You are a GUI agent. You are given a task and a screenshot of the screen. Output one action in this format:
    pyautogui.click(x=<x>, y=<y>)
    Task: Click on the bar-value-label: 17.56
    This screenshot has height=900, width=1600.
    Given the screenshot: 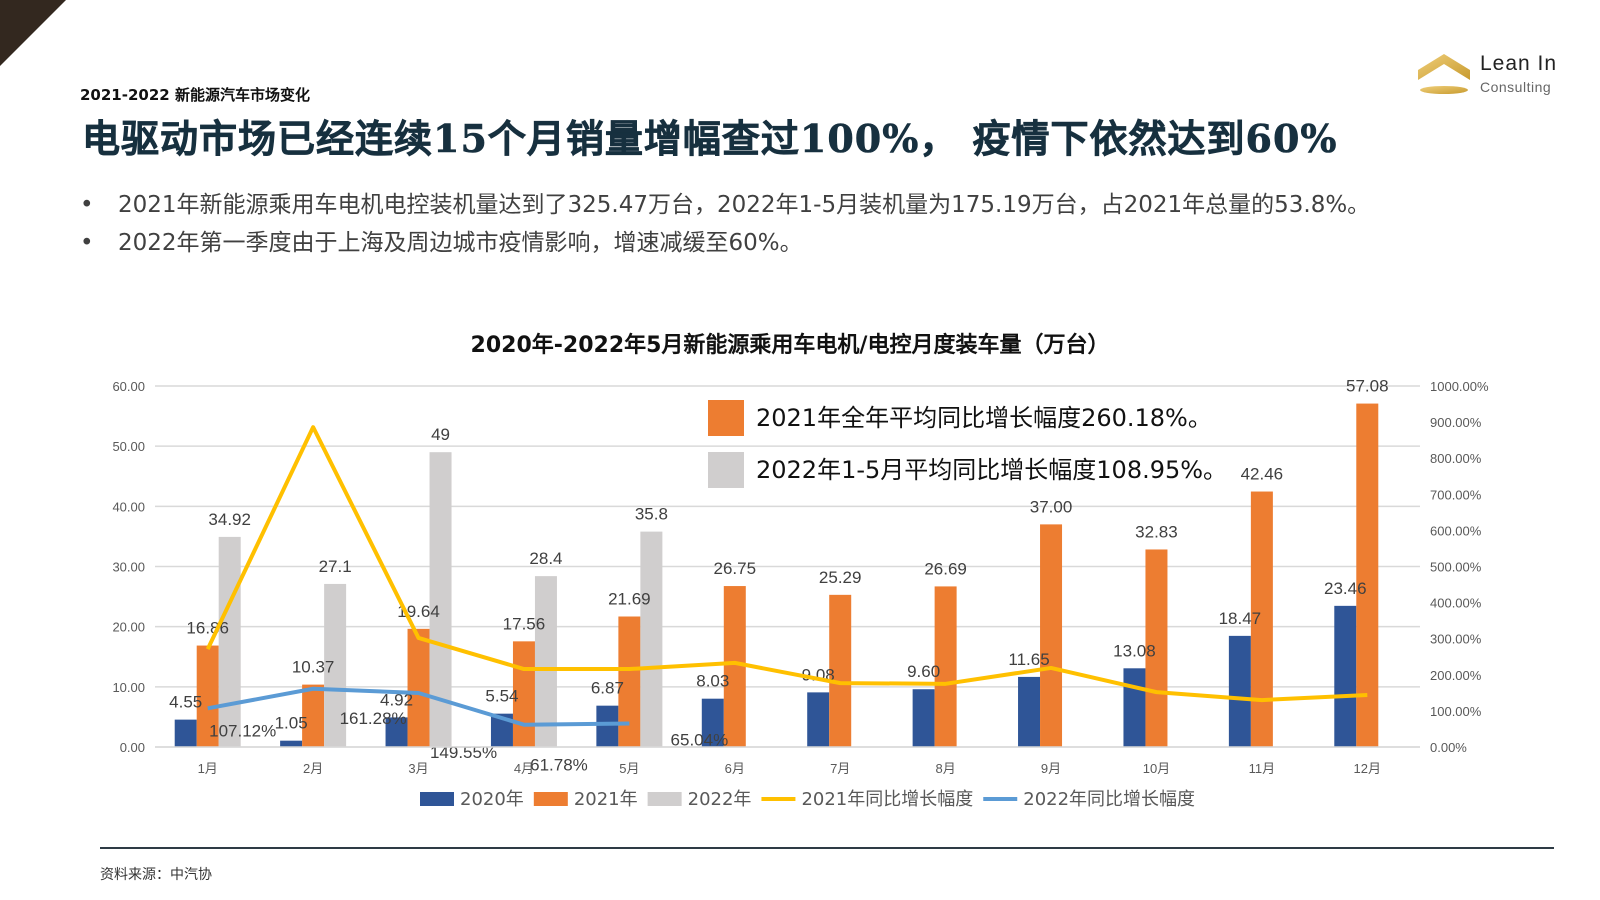 What is the action you would take?
    pyautogui.click(x=524, y=623)
    